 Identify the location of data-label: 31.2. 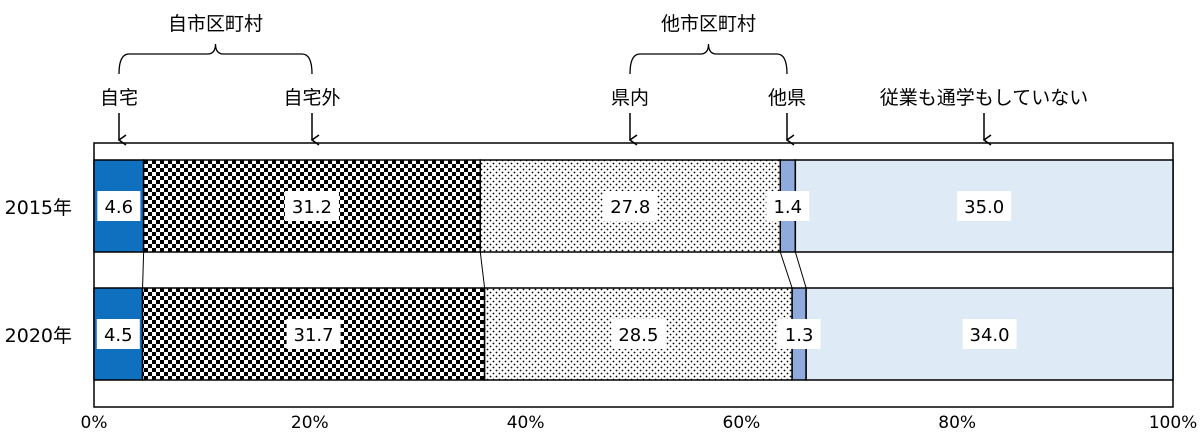
(311, 206).